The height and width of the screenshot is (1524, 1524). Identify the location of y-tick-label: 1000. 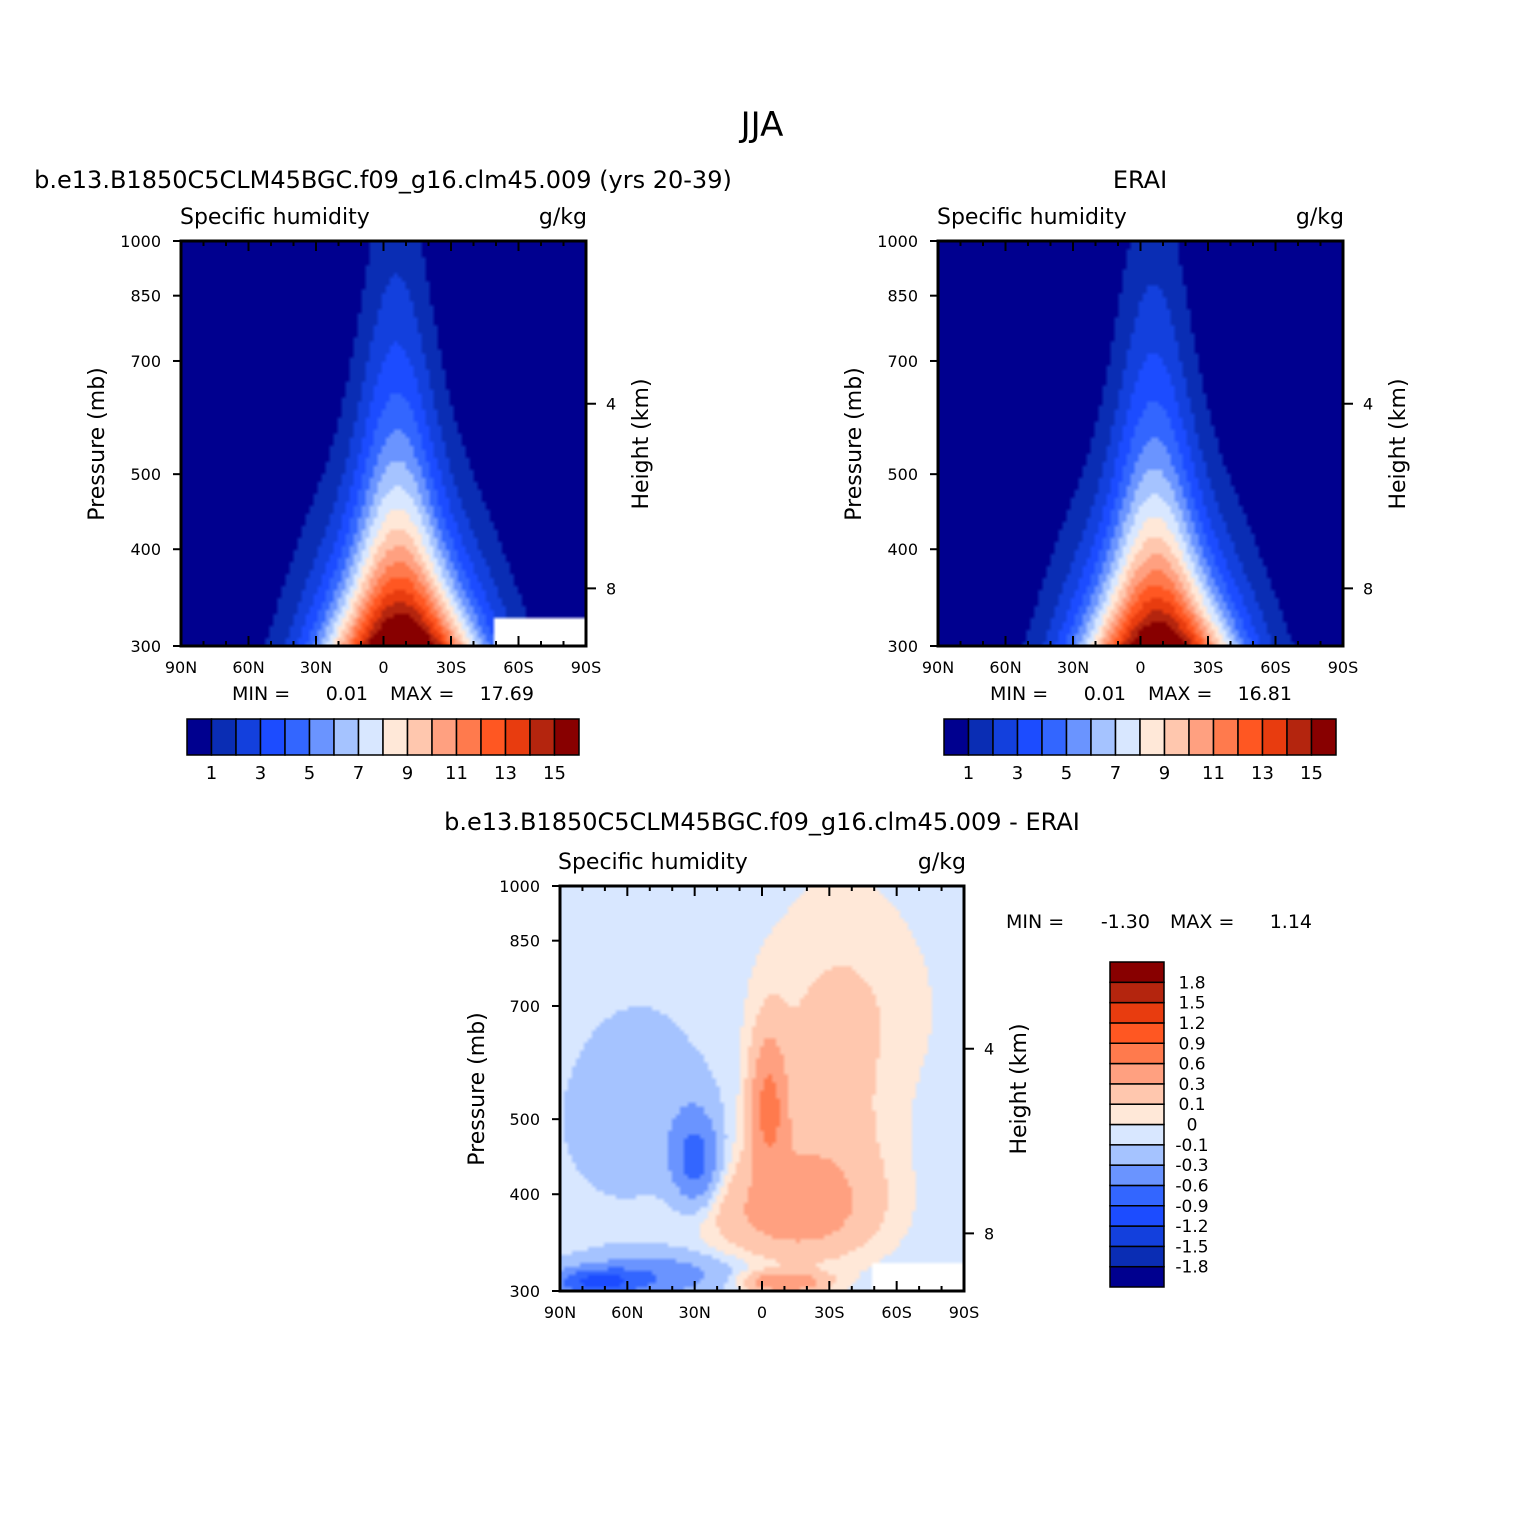
(519, 886).